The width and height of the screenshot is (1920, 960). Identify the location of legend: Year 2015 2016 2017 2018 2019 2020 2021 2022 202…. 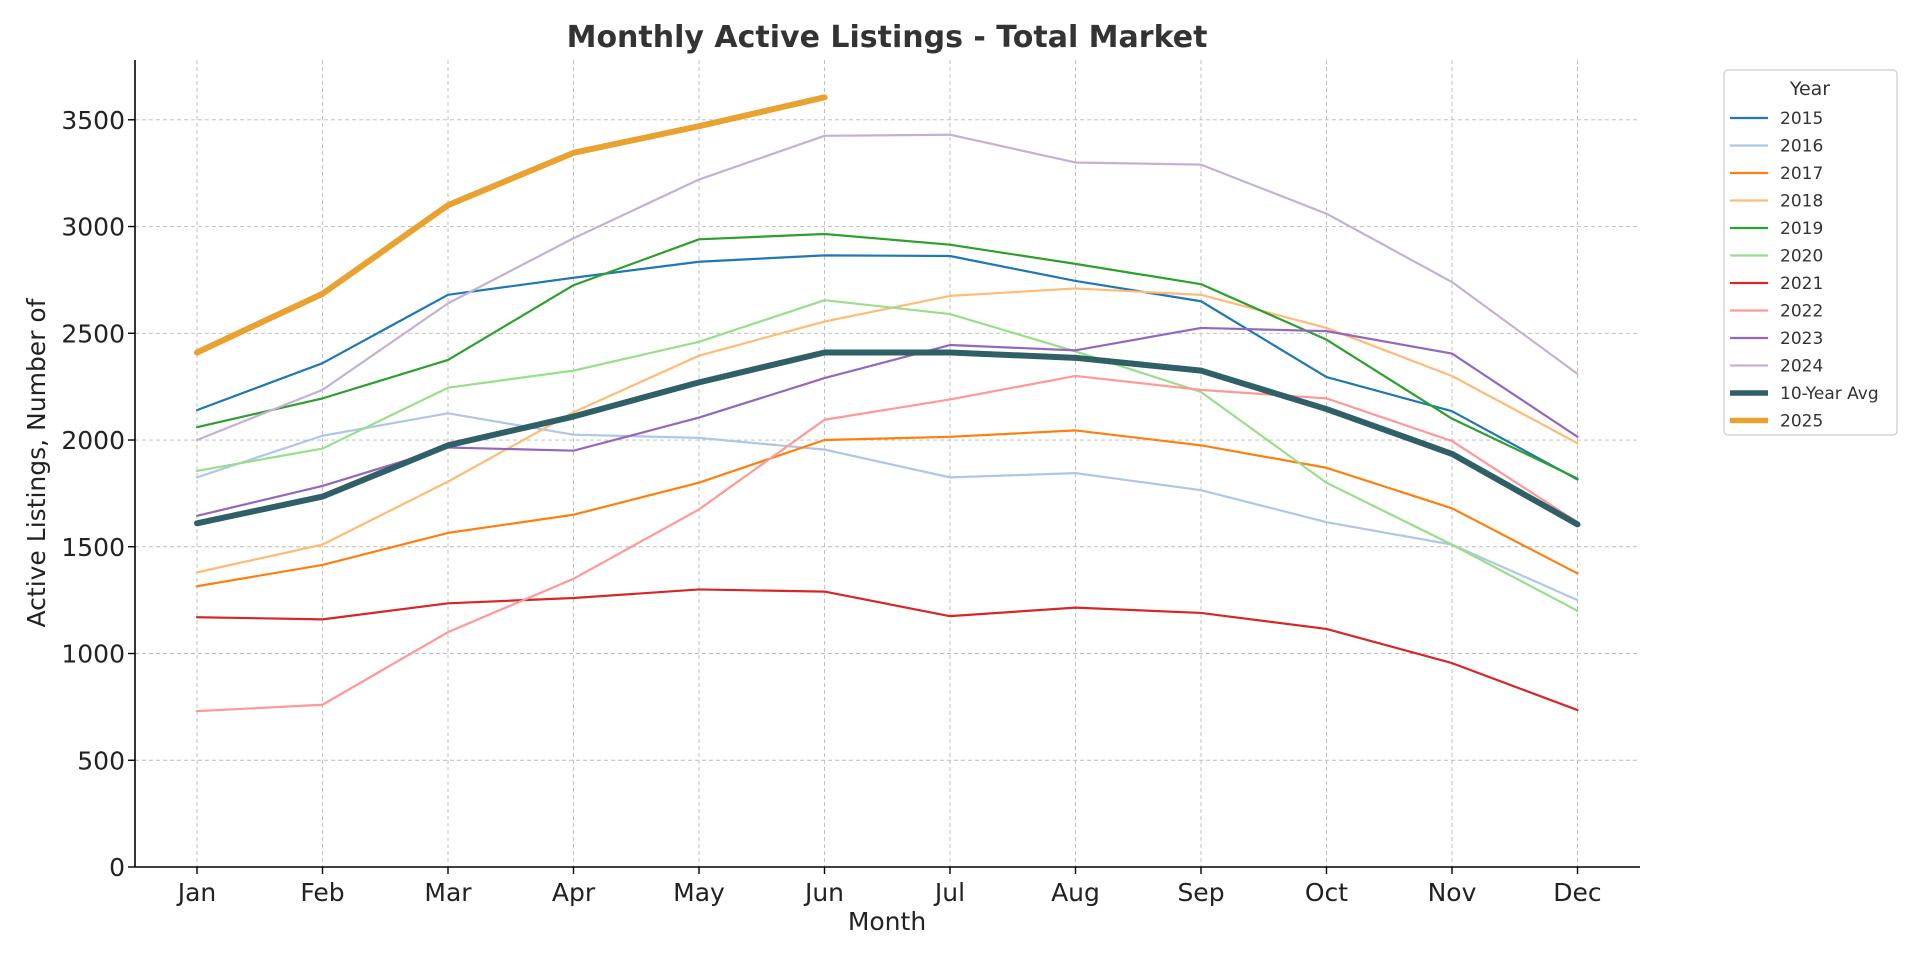
(1810, 252).